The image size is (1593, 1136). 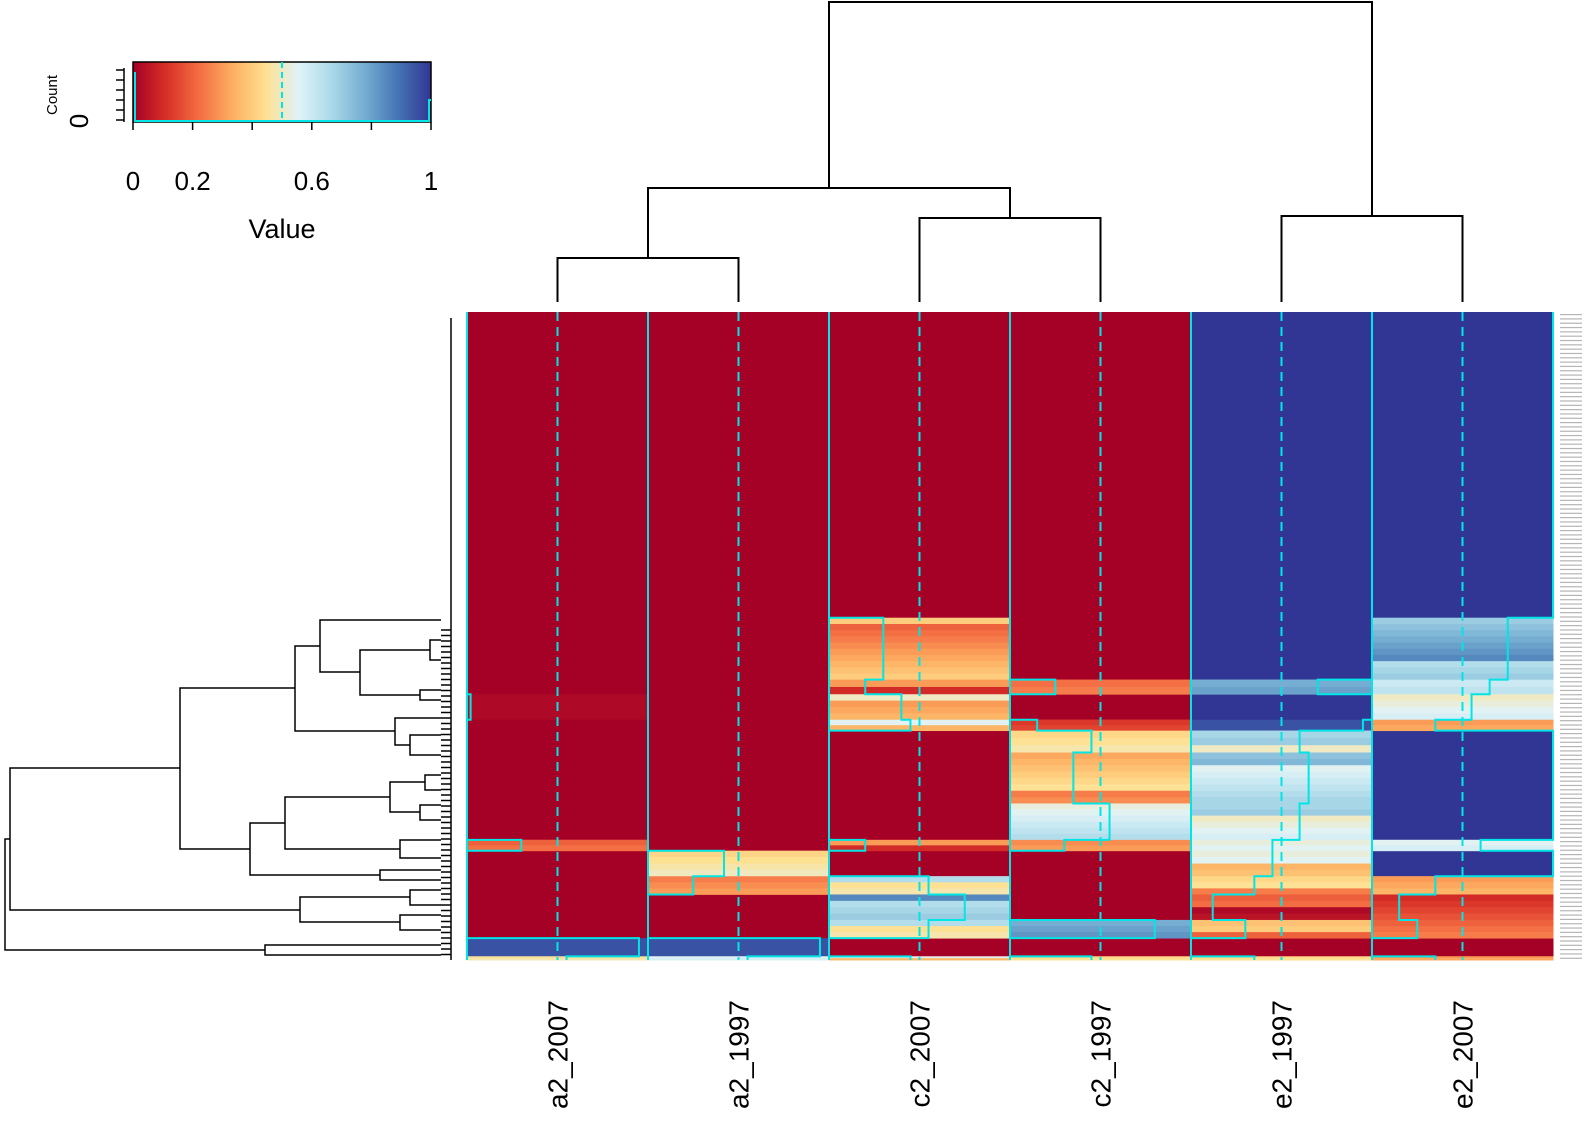 What do you see at coordinates (273, 92) in the screenshot?
I see `color-key-histogram` at bounding box center [273, 92].